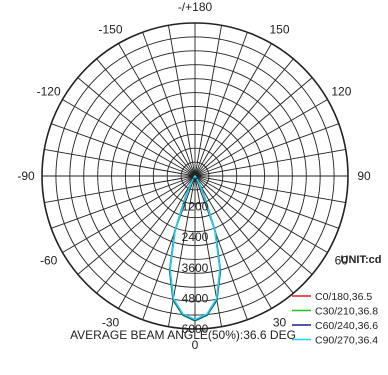  Describe the element at coordinates (195, 268) in the screenshot. I see `radial-tick-label: 3600` at that location.